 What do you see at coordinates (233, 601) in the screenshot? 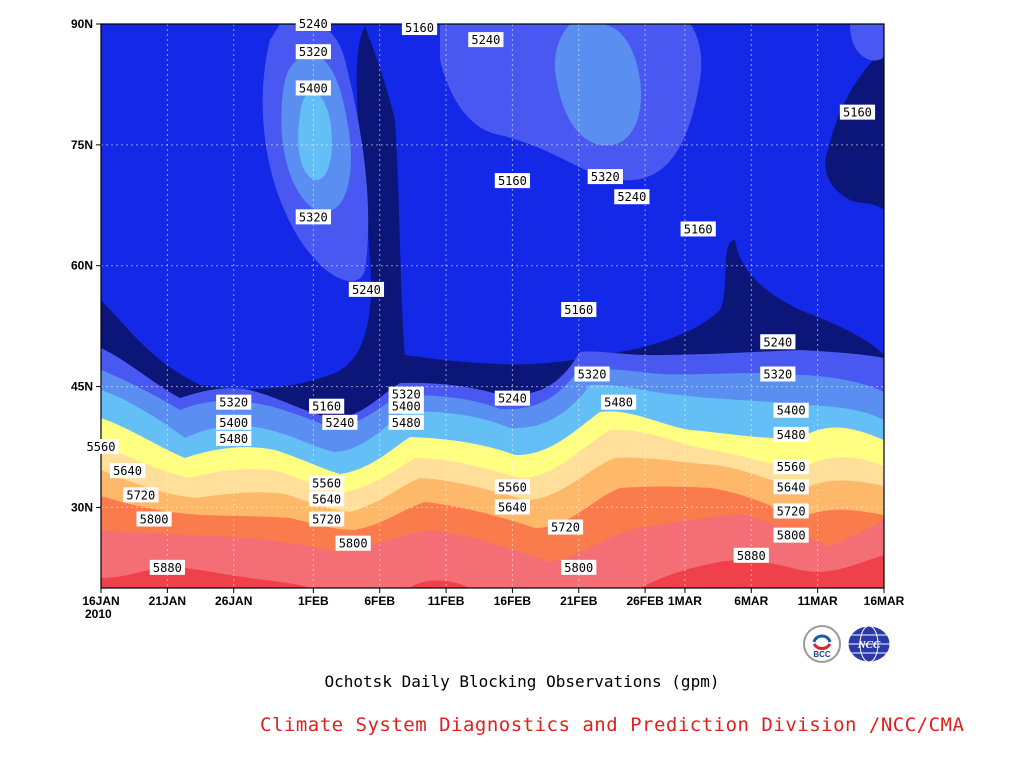
I see `x-tick-label: 26JAN` at bounding box center [233, 601].